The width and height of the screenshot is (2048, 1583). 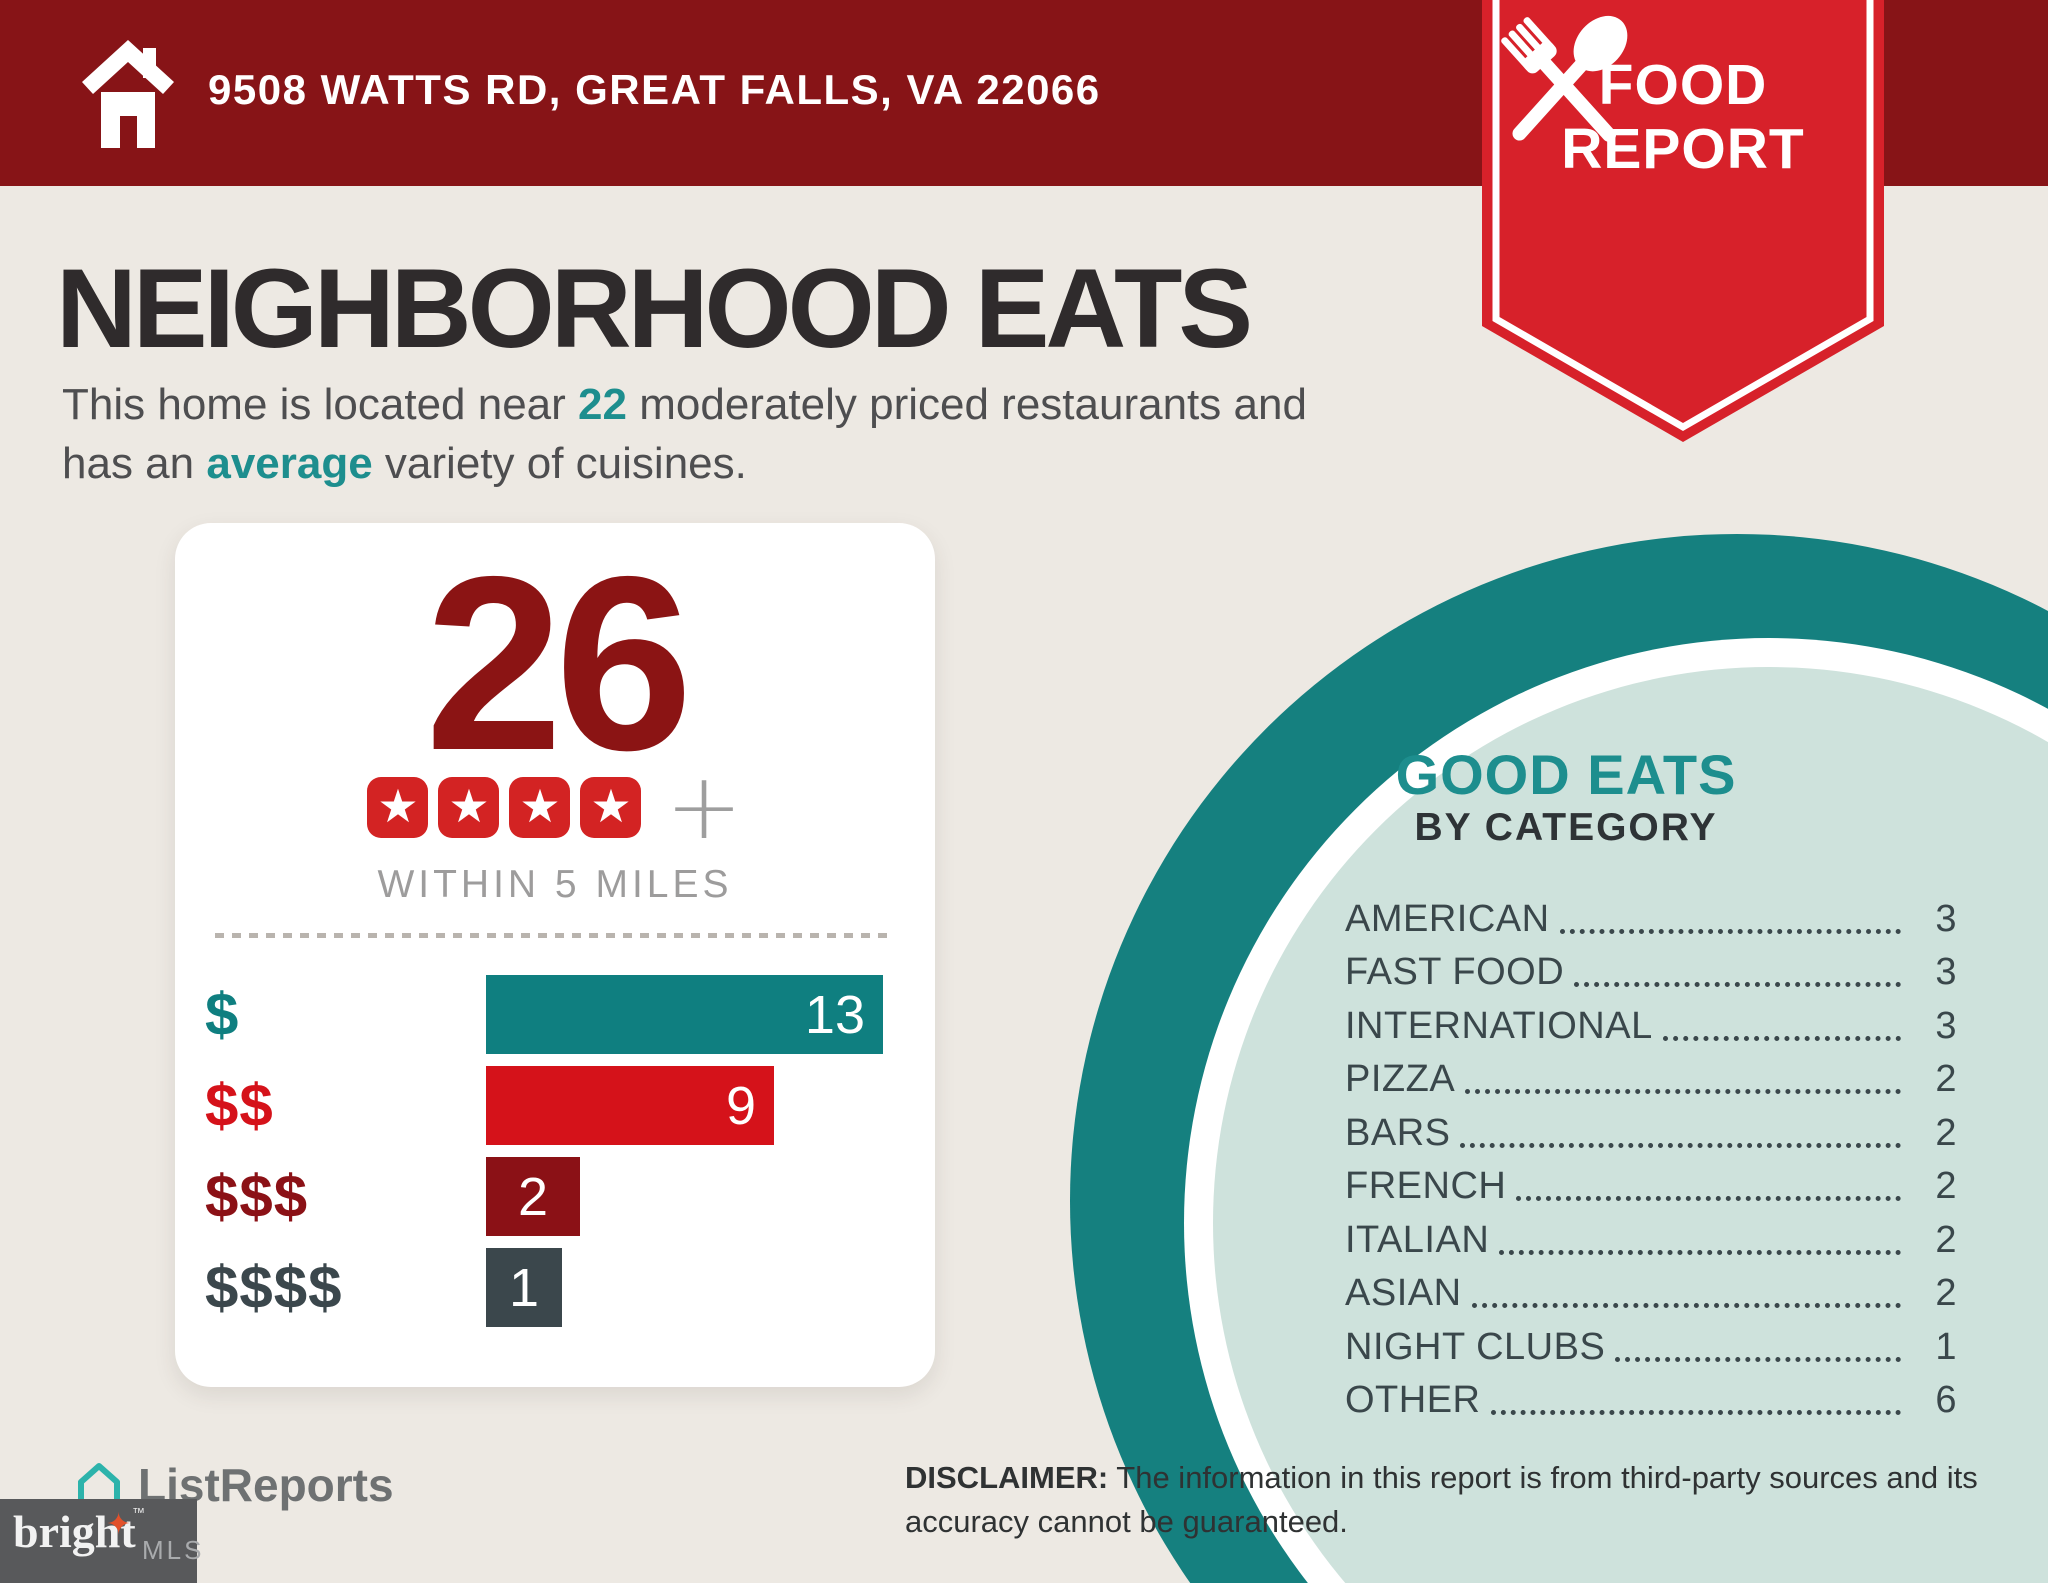 What do you see at coordinates (654, 89) in the screenshot?
I see `property-address: 9508 WATTS RD, GREAT FALLS, VA 22066` at bounding box center [654, 89].